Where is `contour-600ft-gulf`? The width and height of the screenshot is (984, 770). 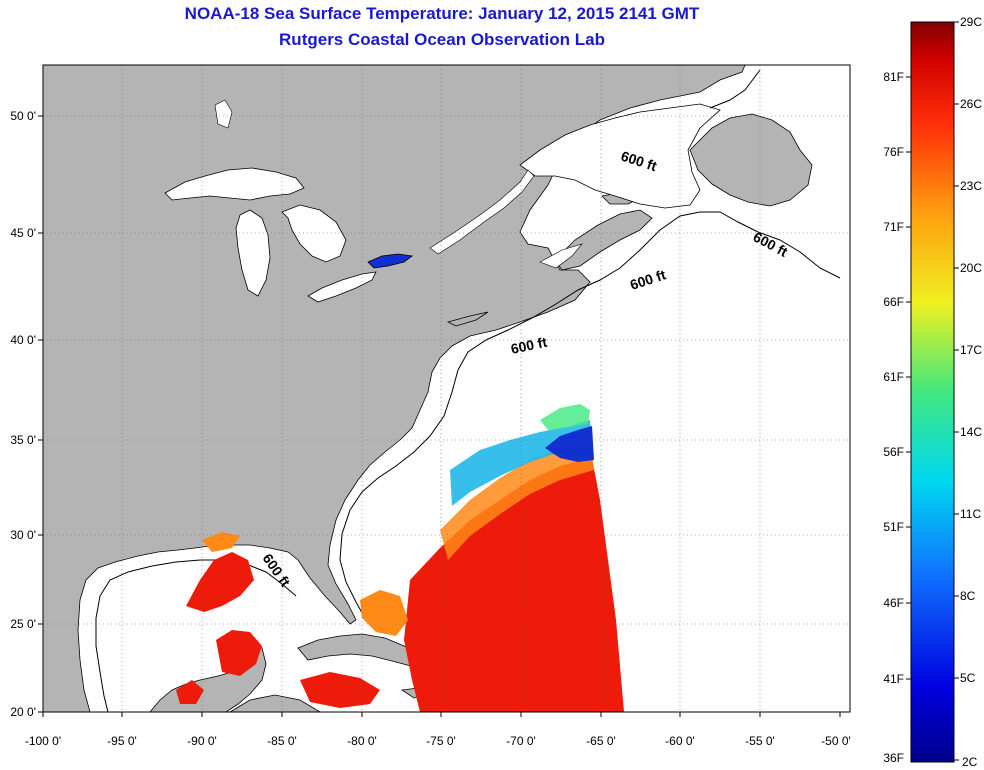
contour-600ft-gulf is located at coordinates (196, 635).